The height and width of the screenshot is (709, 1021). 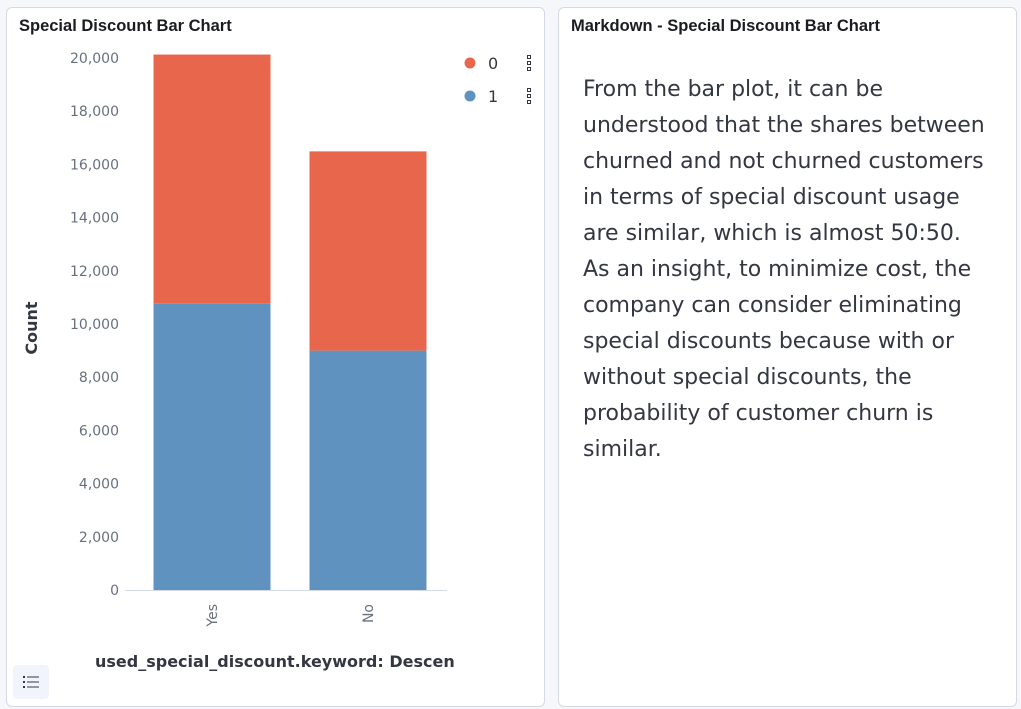 I want to click on x-tick-label: Yes, so click(x=213, y=616).